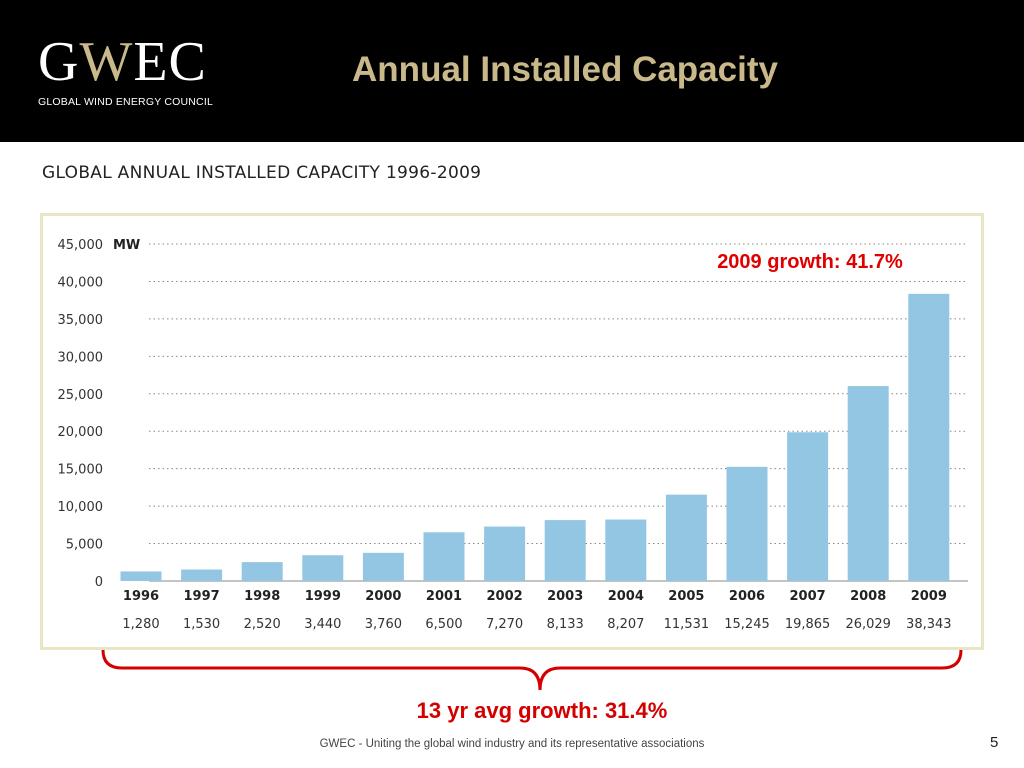 The image size is (1024, 768). What do you see at coordinates (383, 596) in the screenshot?
I see `x-tick-label: 2000` at bounding box center [383, 596].